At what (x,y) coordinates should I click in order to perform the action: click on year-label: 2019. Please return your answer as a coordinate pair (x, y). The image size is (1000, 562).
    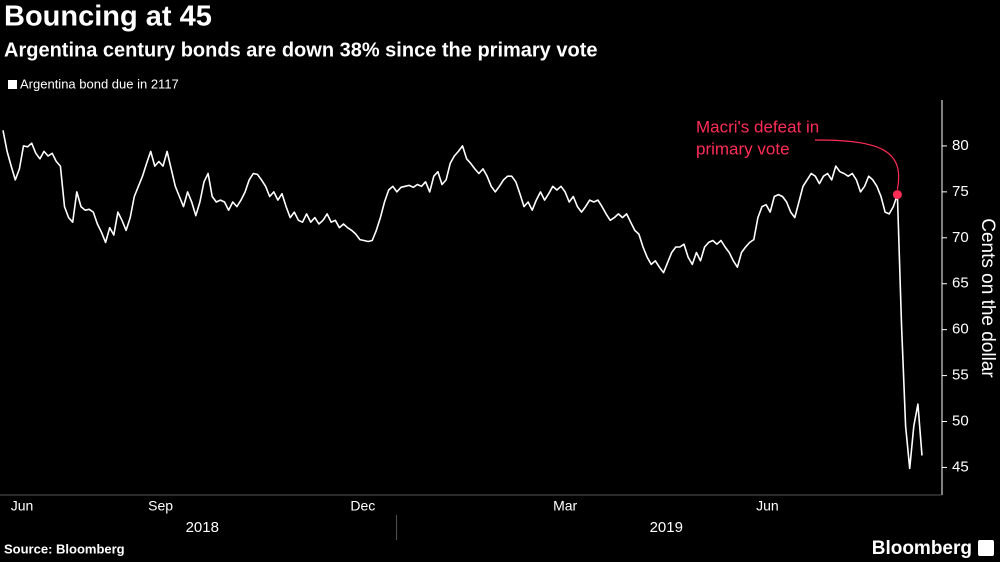
    Looking at the image, I should click on (666, 527).